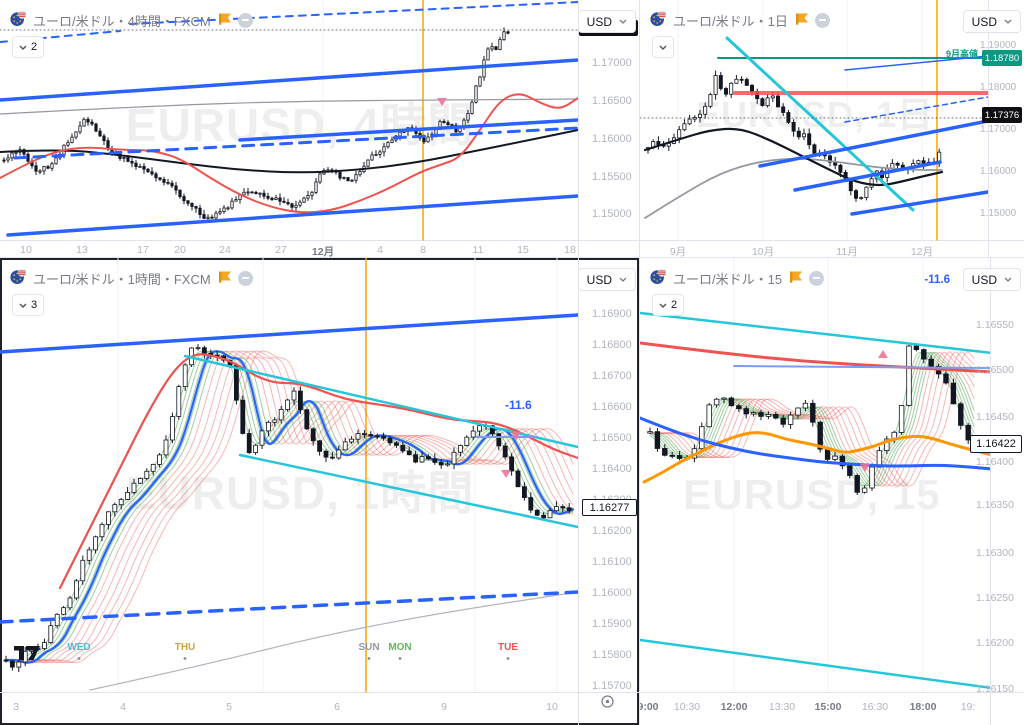 The image size is (1024, 725). Describe the element at coordinates (122, 279) in the screenshot. I see `symbol-title: ユーロ/米ドル・1時間・FXCM` at that location.